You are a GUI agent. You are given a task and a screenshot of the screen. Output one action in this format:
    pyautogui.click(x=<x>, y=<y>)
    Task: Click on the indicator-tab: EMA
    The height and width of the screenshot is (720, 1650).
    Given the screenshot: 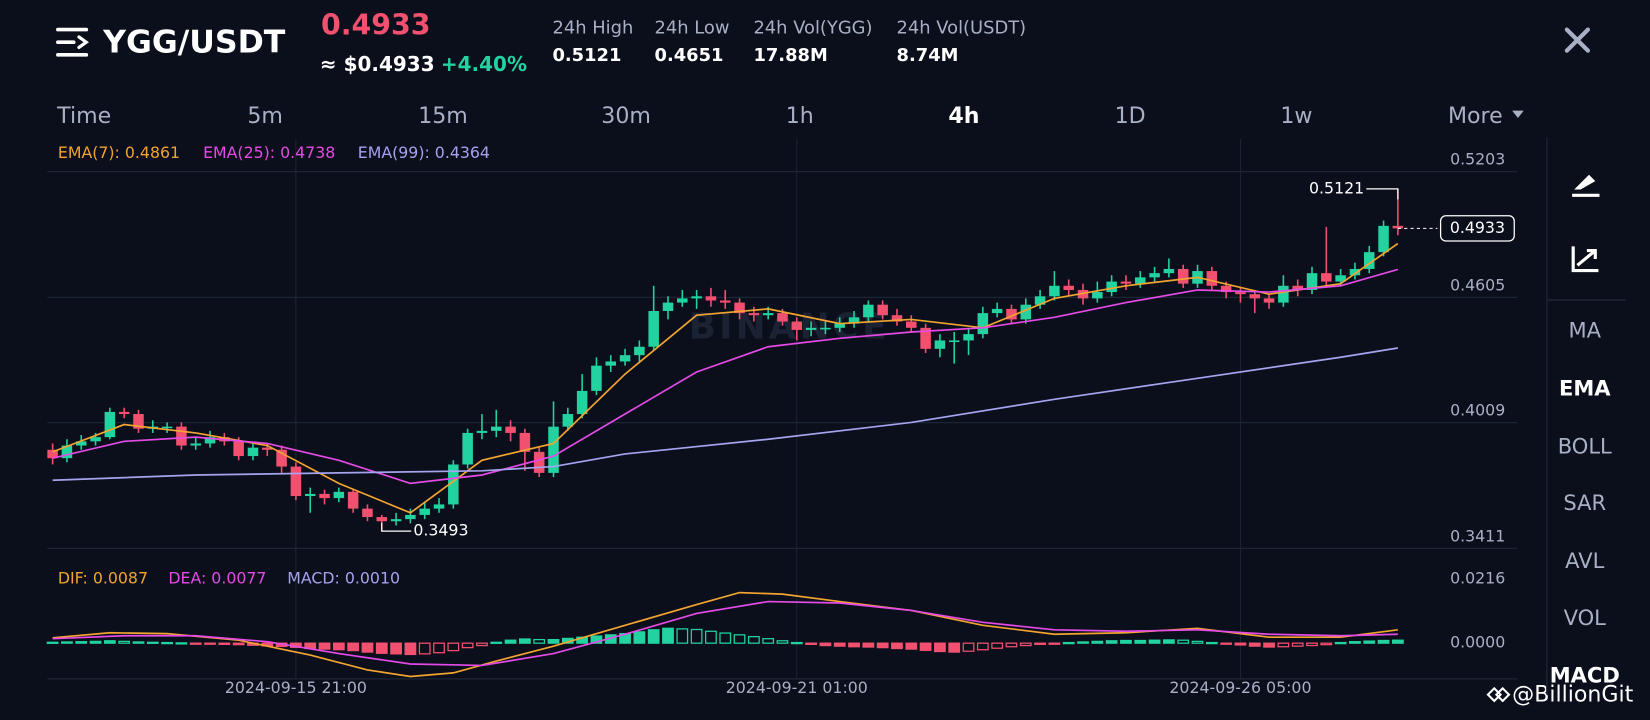 What is the action you would take?
    pyautogui.click(x=1585, y=387)
    